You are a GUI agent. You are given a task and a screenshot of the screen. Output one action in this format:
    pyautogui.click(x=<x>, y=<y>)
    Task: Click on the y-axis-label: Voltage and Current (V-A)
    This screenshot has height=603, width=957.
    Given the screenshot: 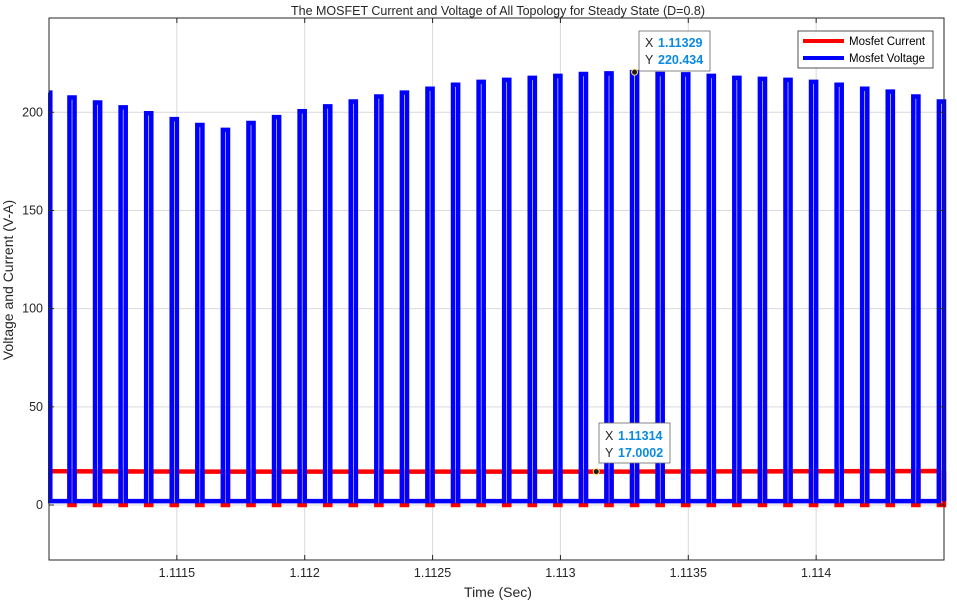 What is the action you would take?
    pyautogui.click(x=8, y=280)
    